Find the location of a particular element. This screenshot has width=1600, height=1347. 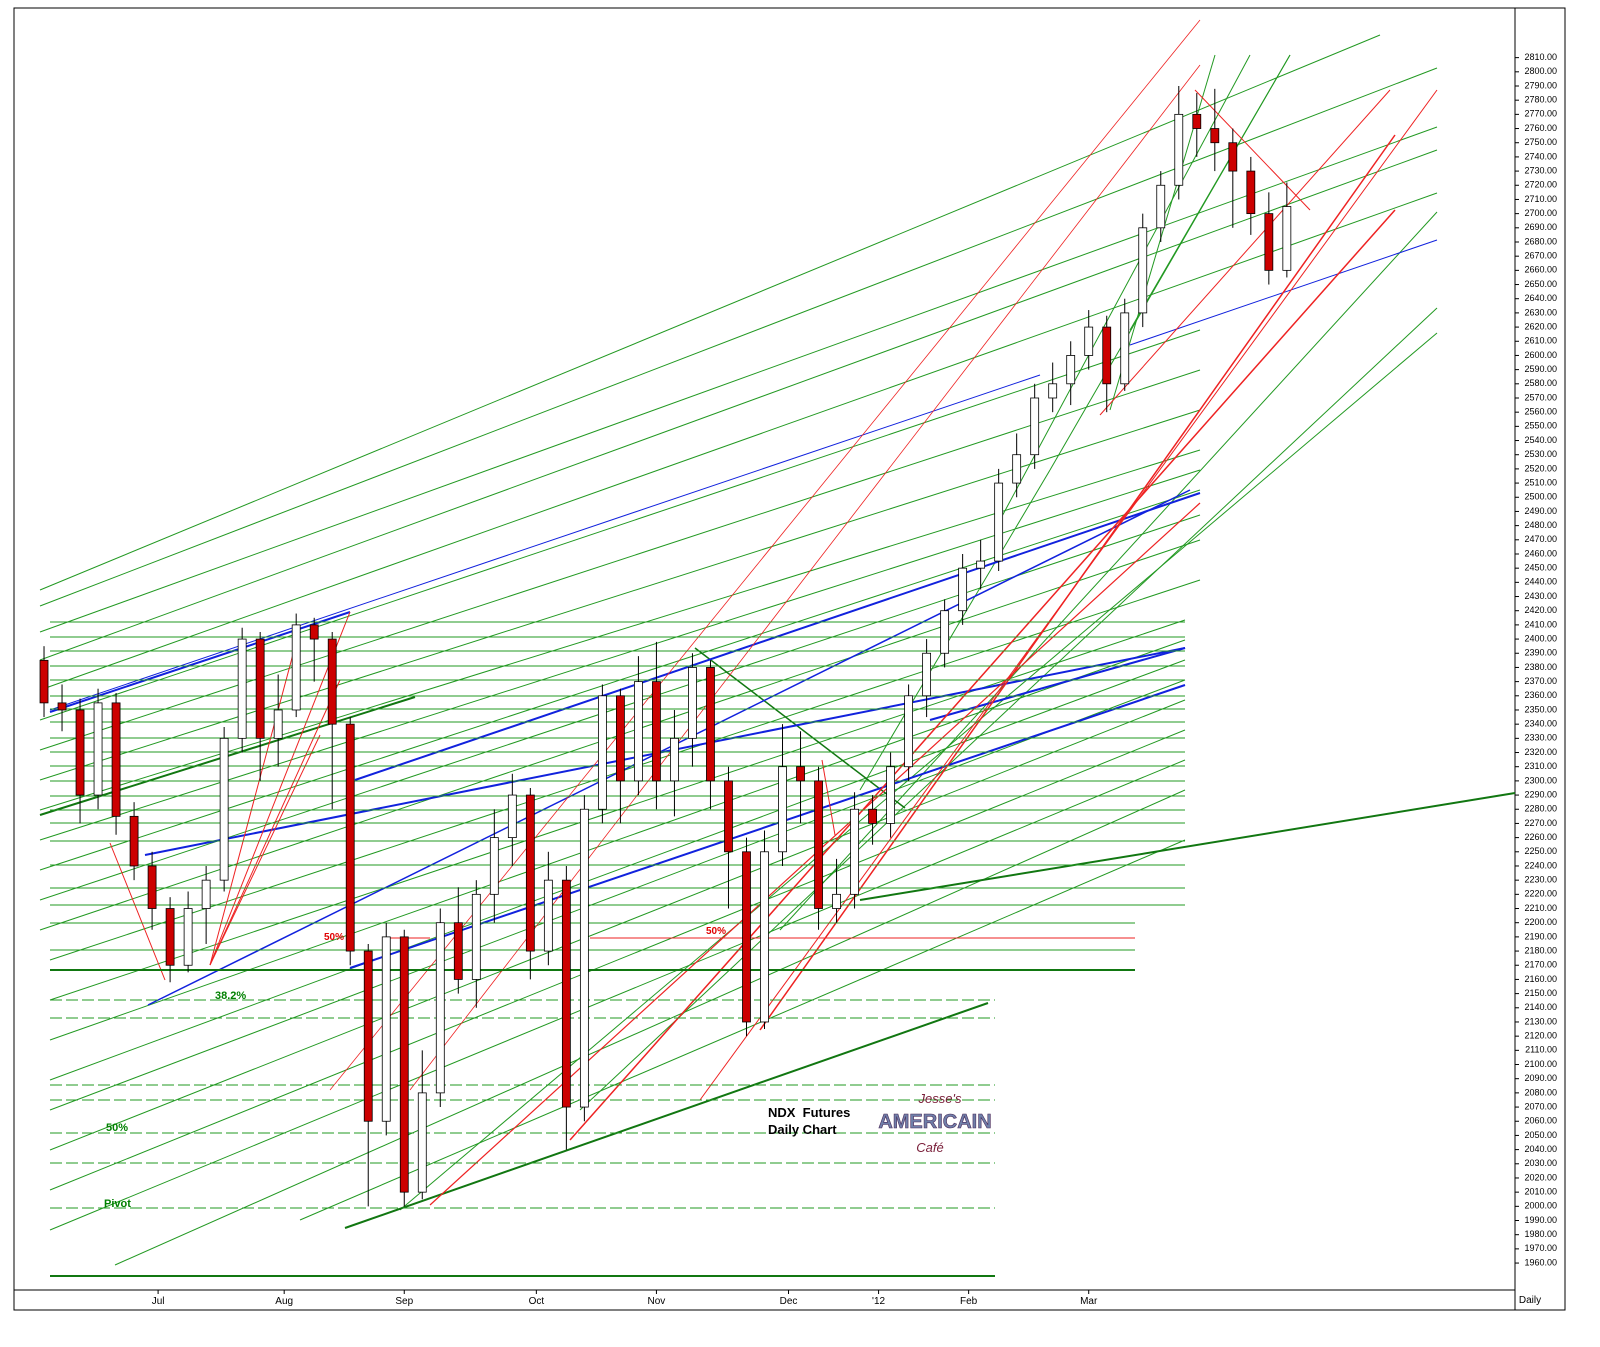

x-tick-label: Dec is located at coordinates (789, 1301).